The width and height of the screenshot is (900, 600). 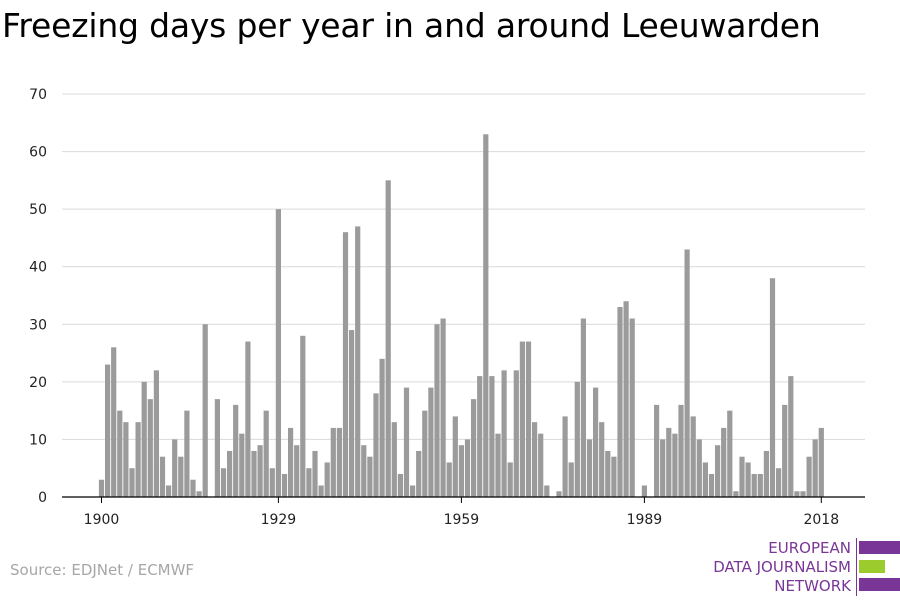 What do you see at coordinates (38, 383) in the screenshot?
I see `y-tick-label: 20` at bounding box center [38, 383].